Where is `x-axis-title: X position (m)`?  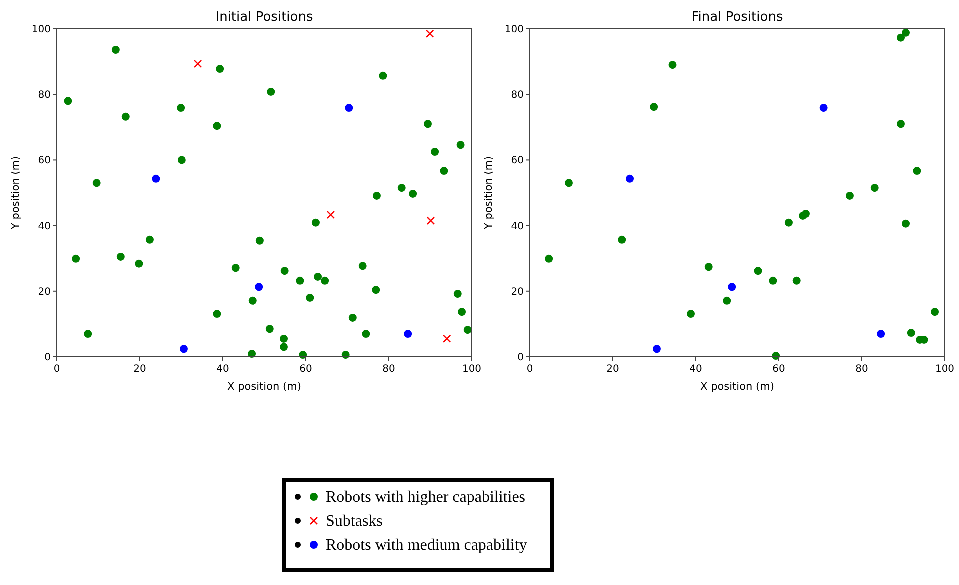
x-axis-title: X position (m) is located at coordinates (265, 387).